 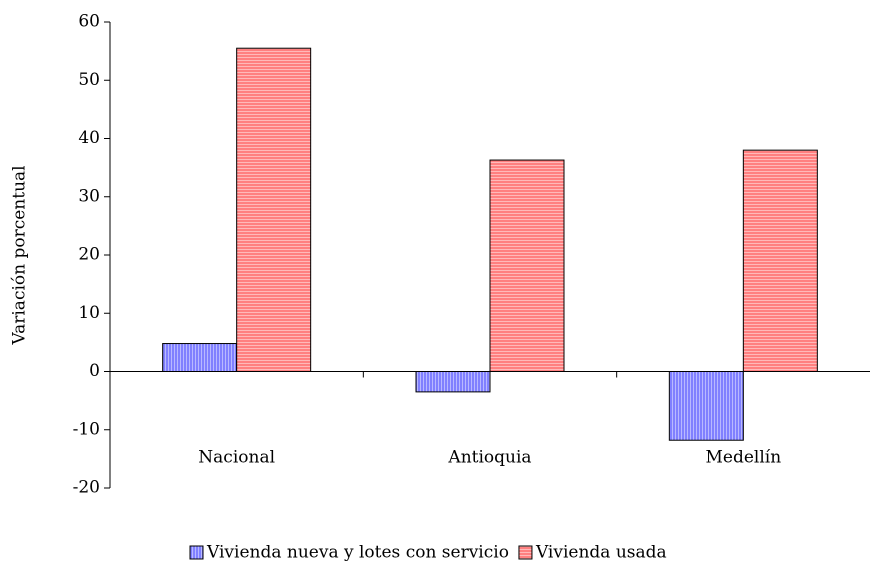 What do you see at coordinates (89, 196) in the screenshot?
I see `y-tick-label: 30` at bounding box center [89, 196].